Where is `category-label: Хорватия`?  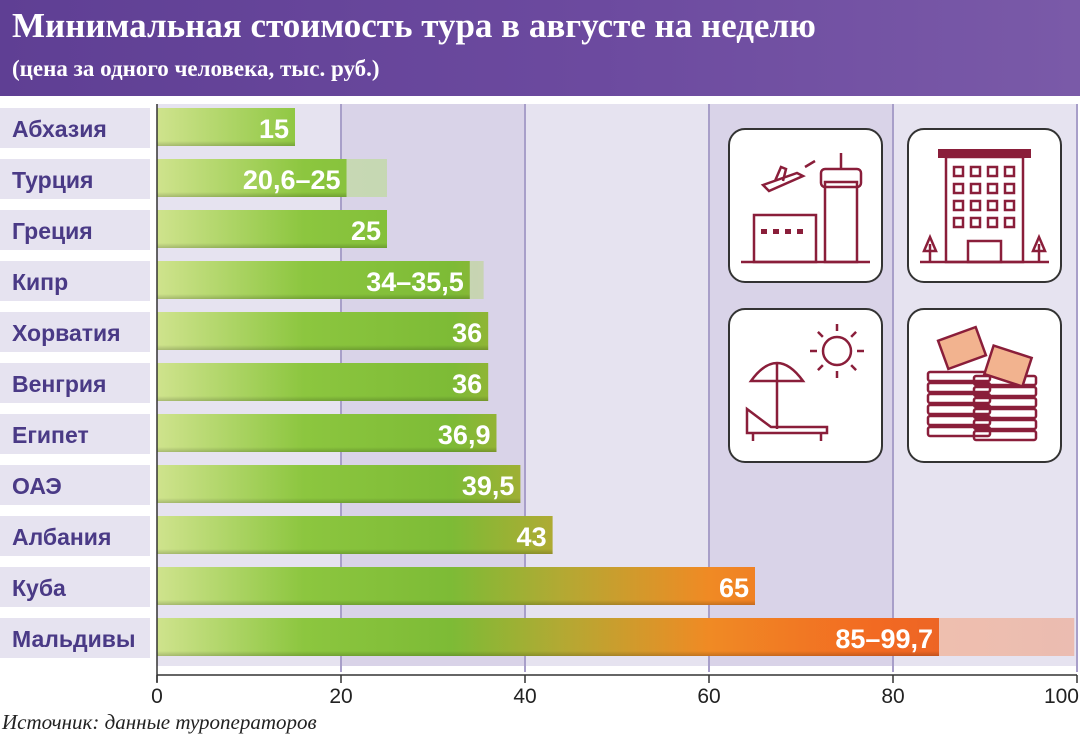
category-label: Хорватия is located at coordinates (66, 333).